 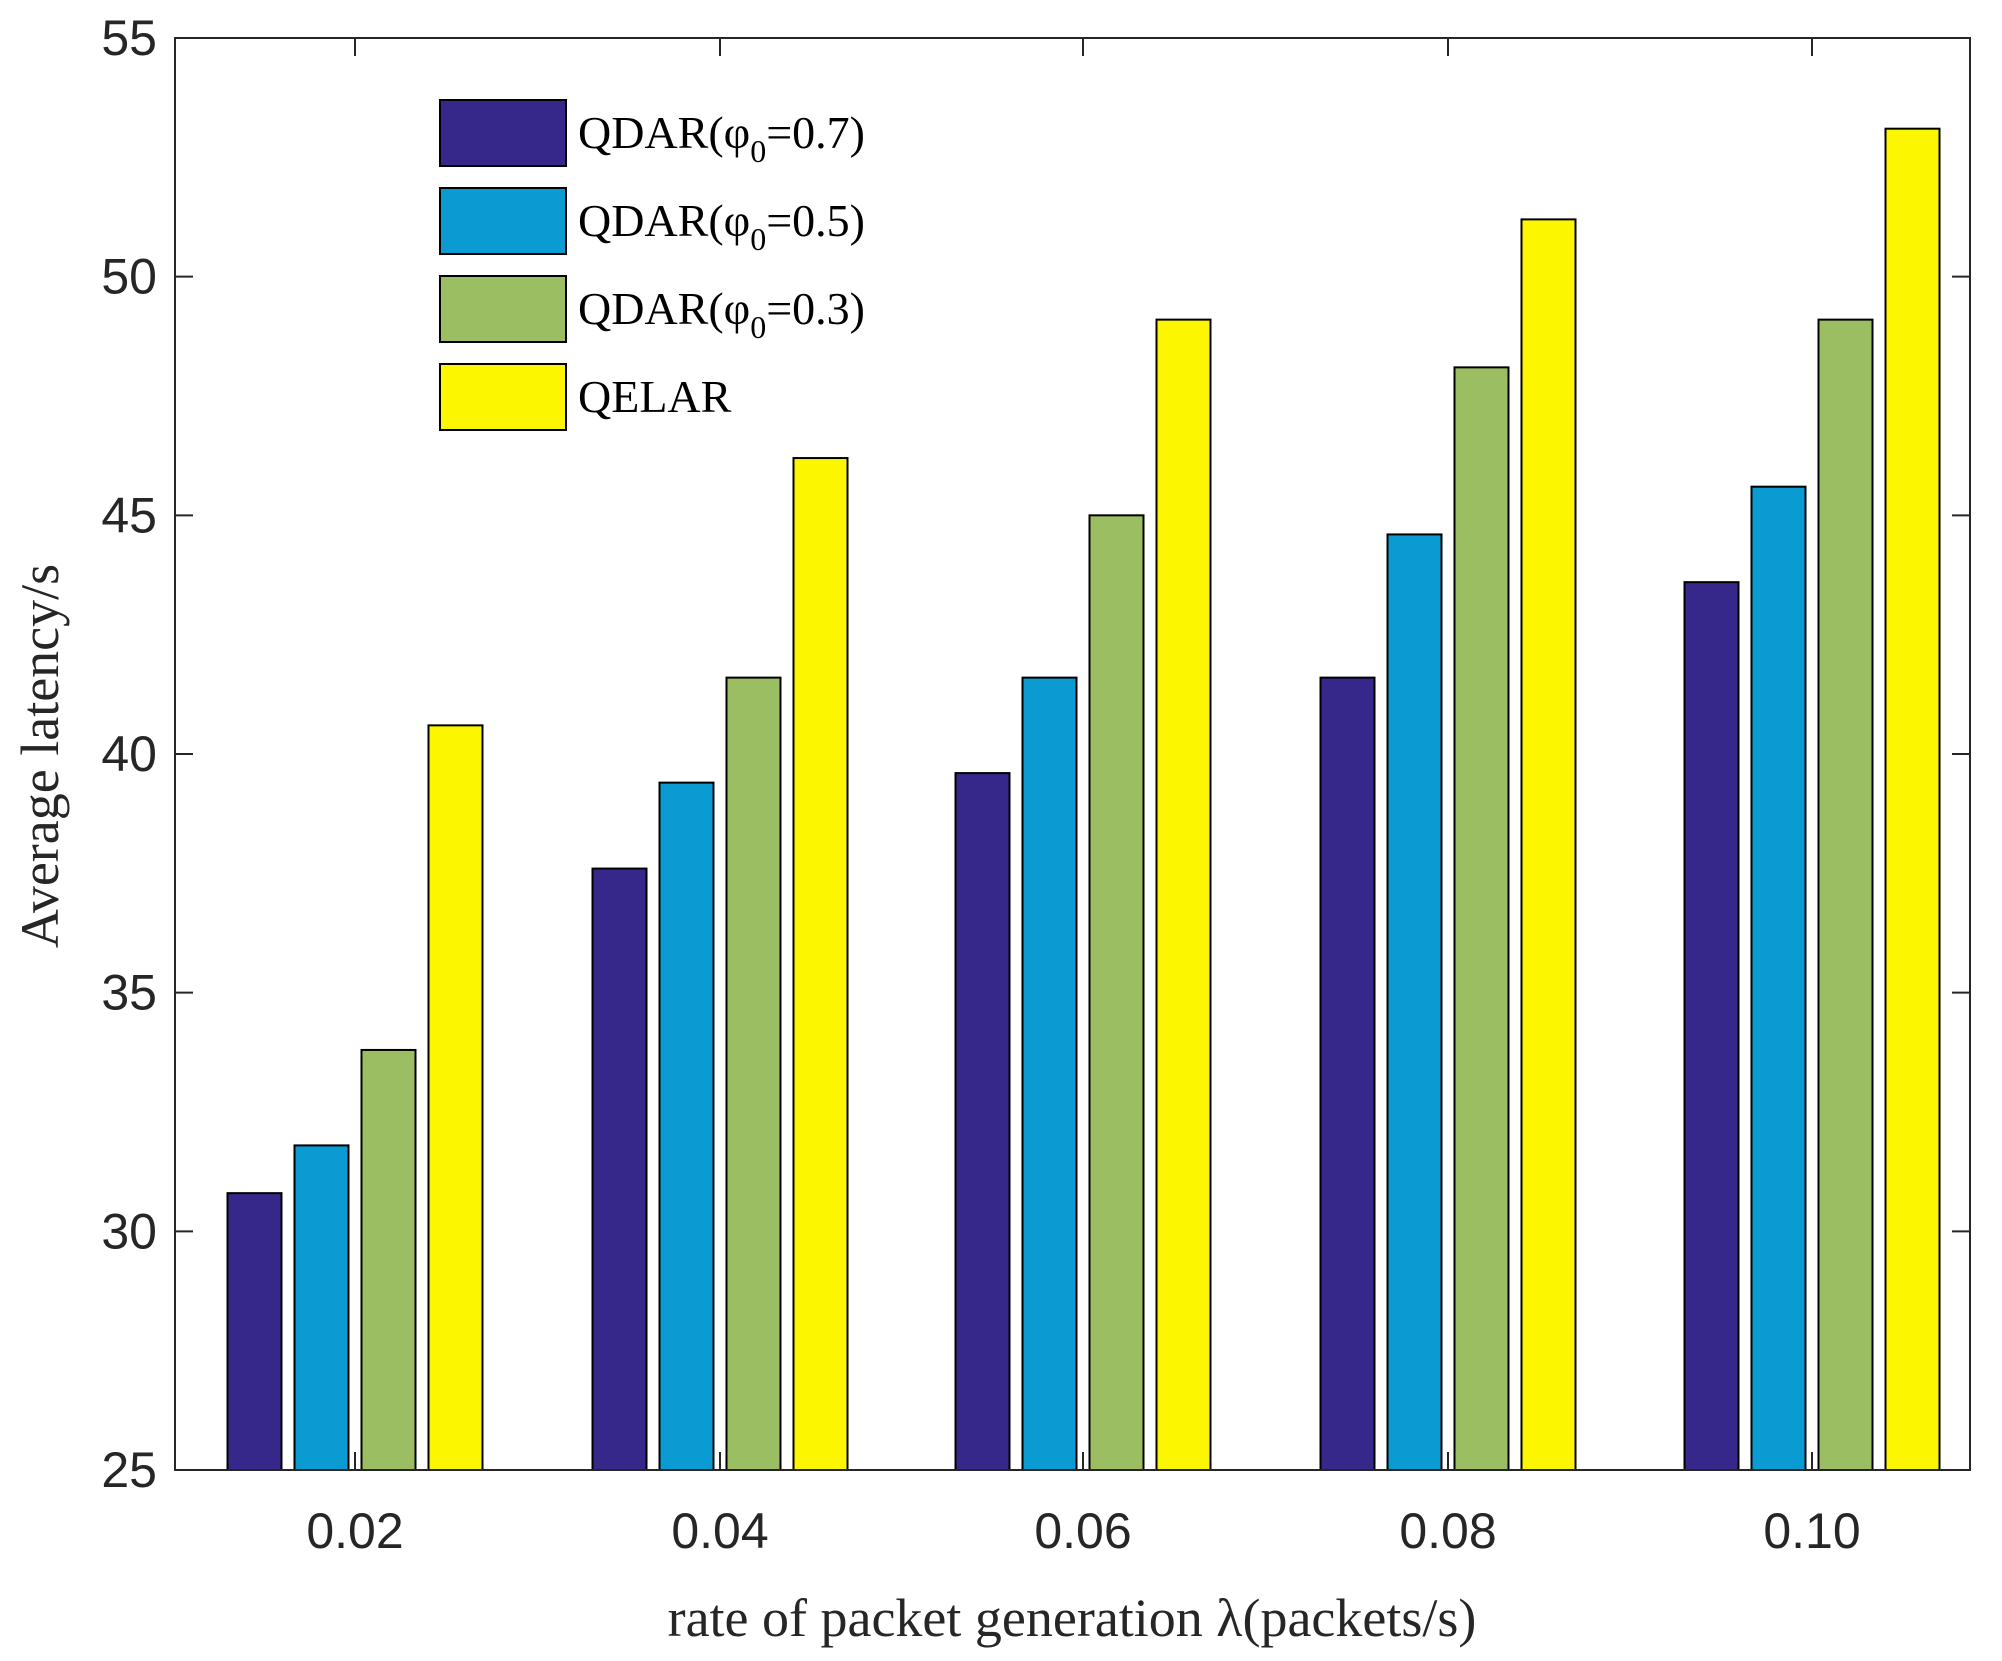 I want to click on y-tick-label: 35, so click(x=129, y=993).